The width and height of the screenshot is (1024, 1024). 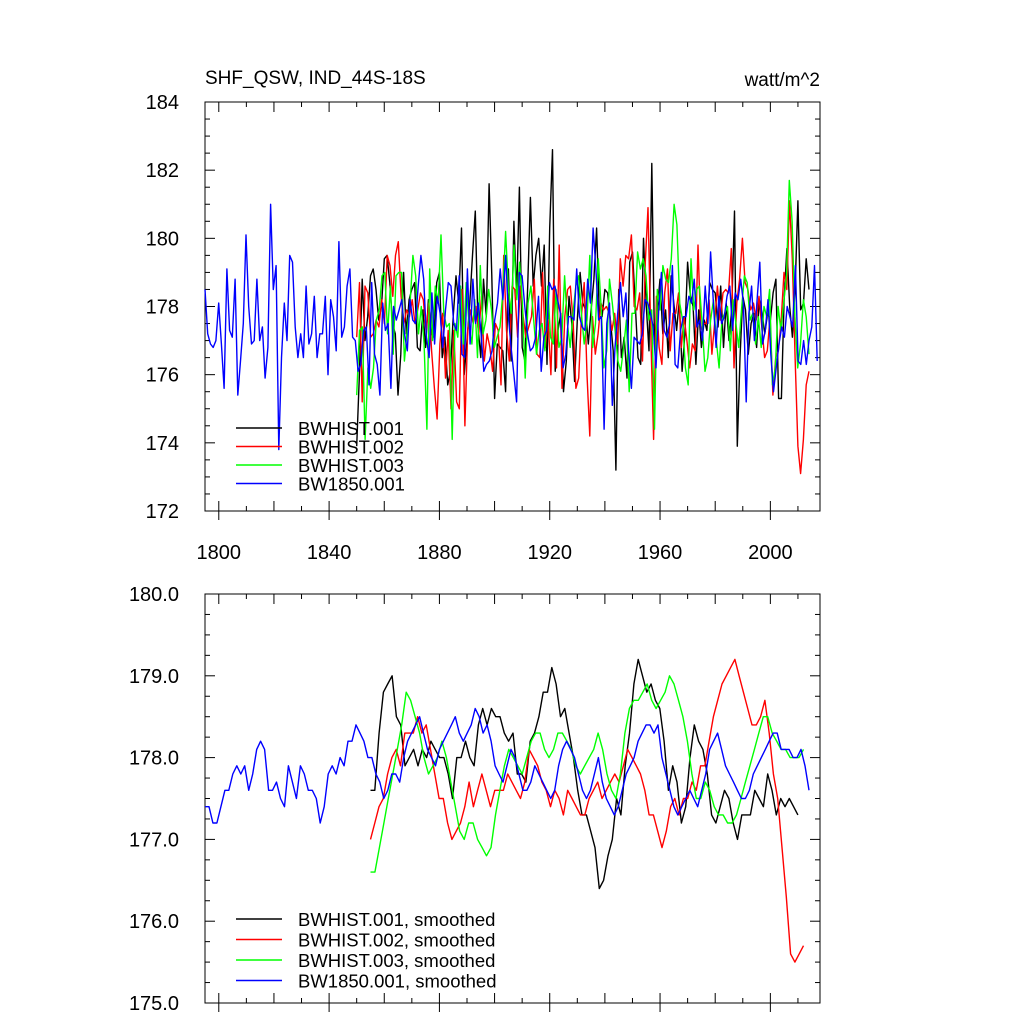 I want to click on y-tick-label: 176, so click(x=162, y=376).